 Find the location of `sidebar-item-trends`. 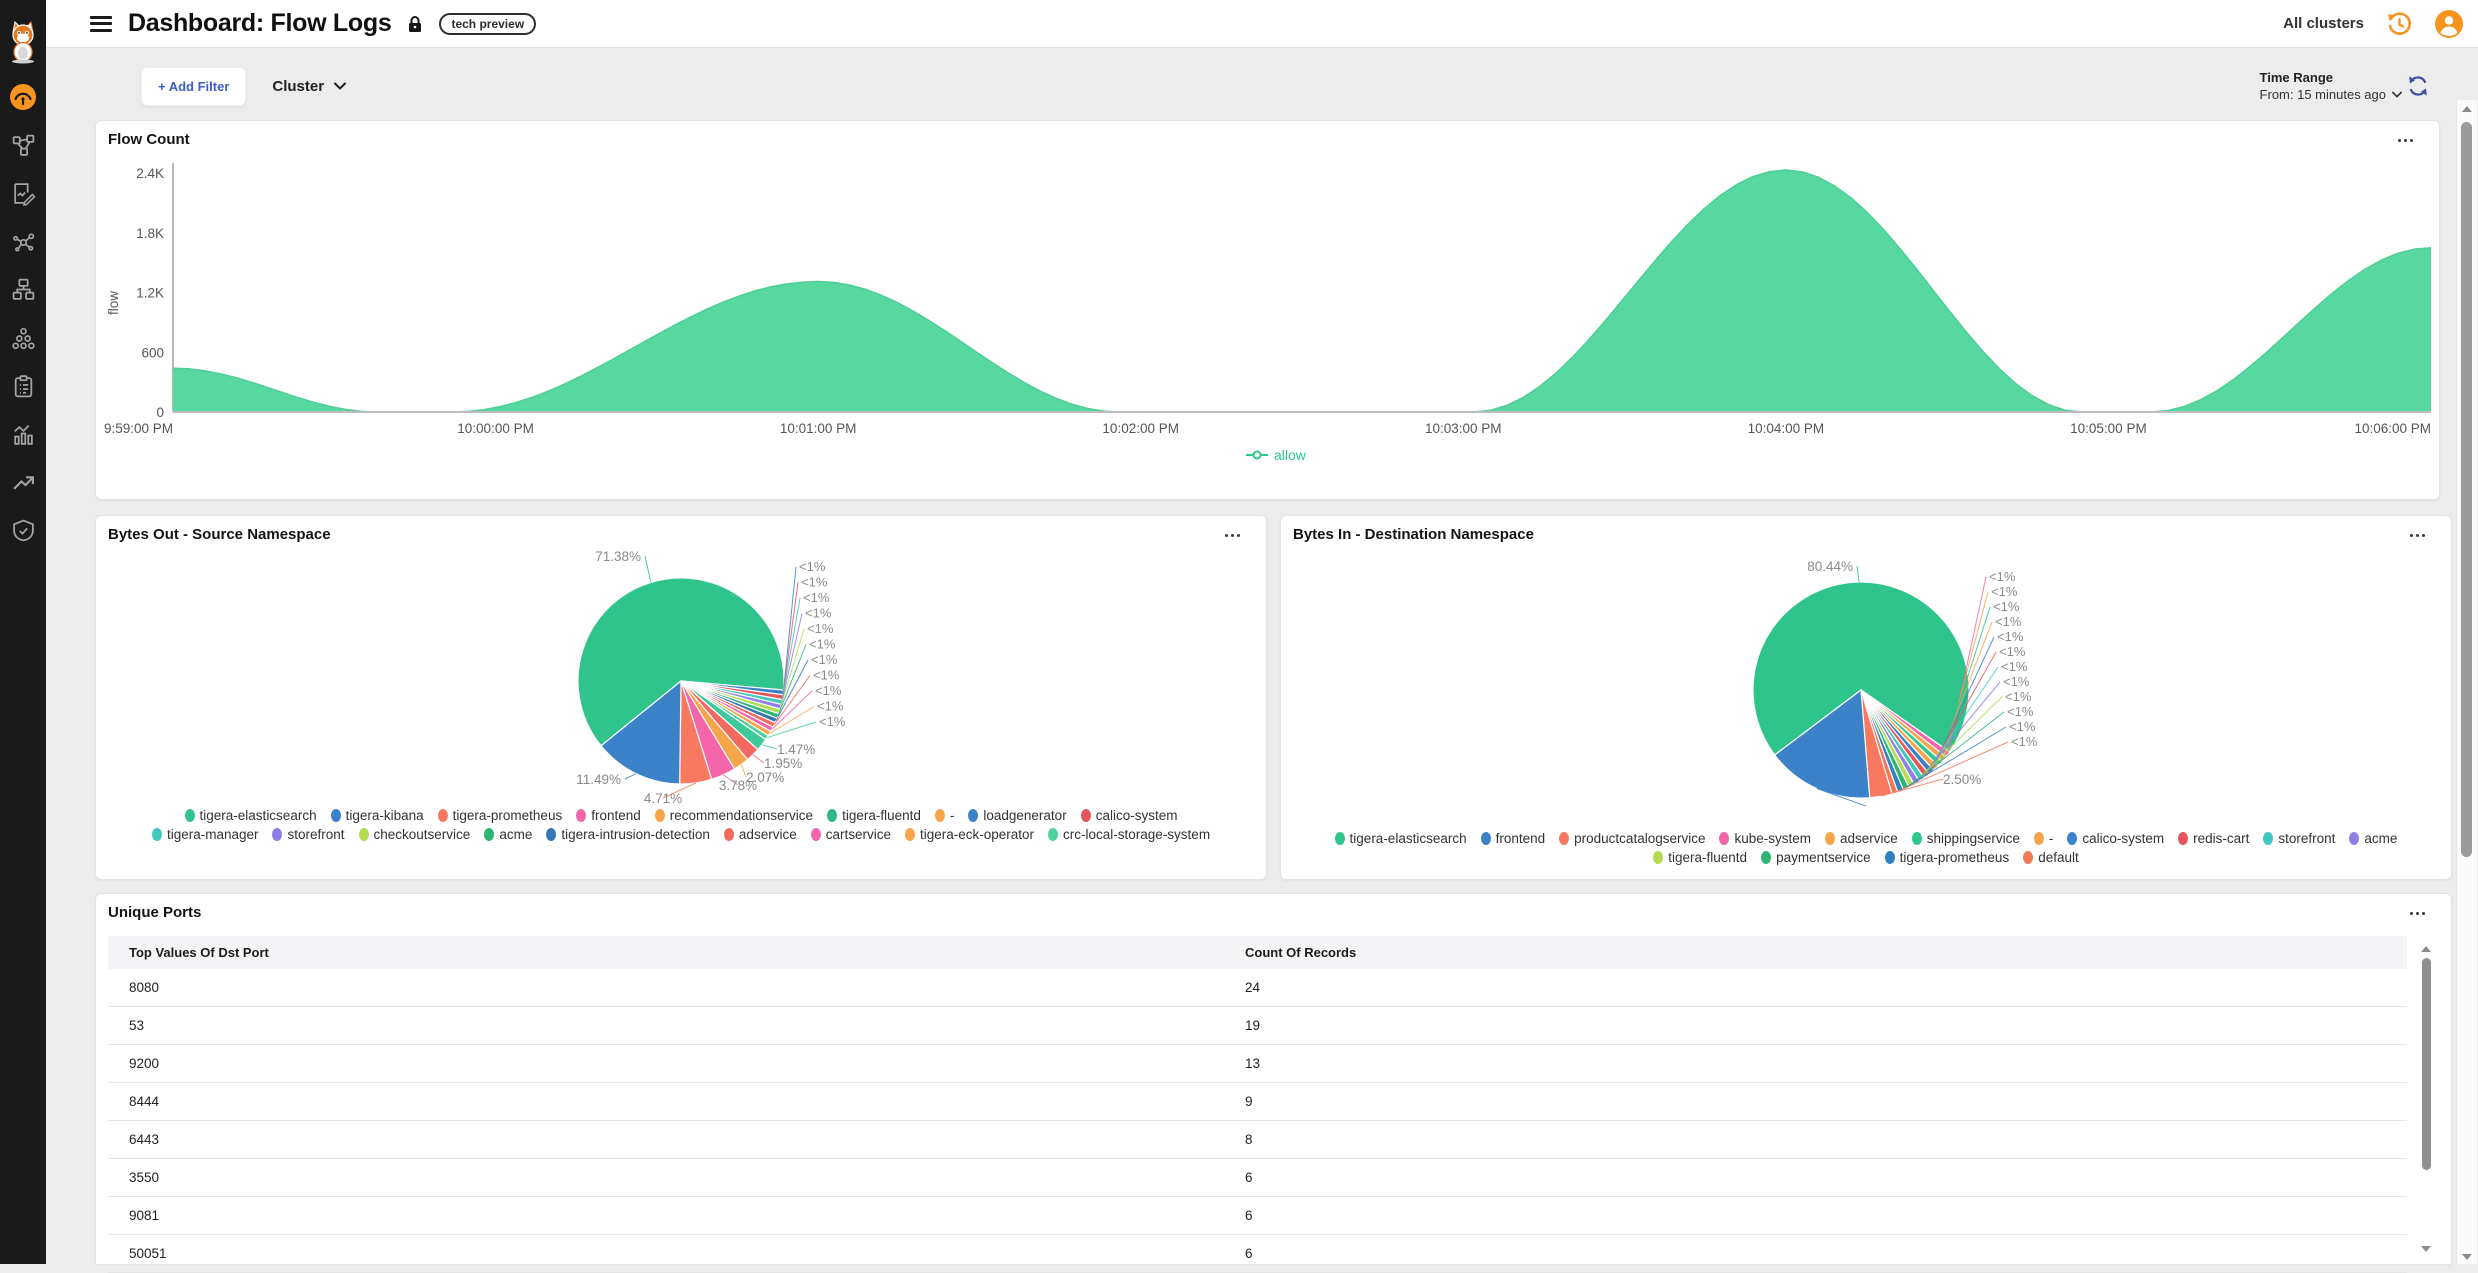

sidebar-item-trends is located at coordinates (23, 482).